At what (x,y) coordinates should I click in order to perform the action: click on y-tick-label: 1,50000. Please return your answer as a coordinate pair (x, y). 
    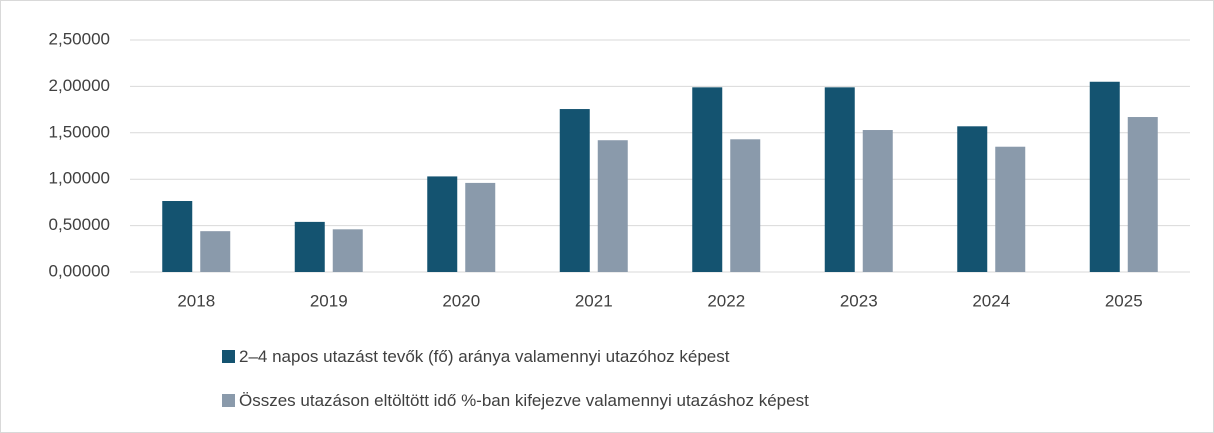
    Looking at the image, I should click on (79, 131).